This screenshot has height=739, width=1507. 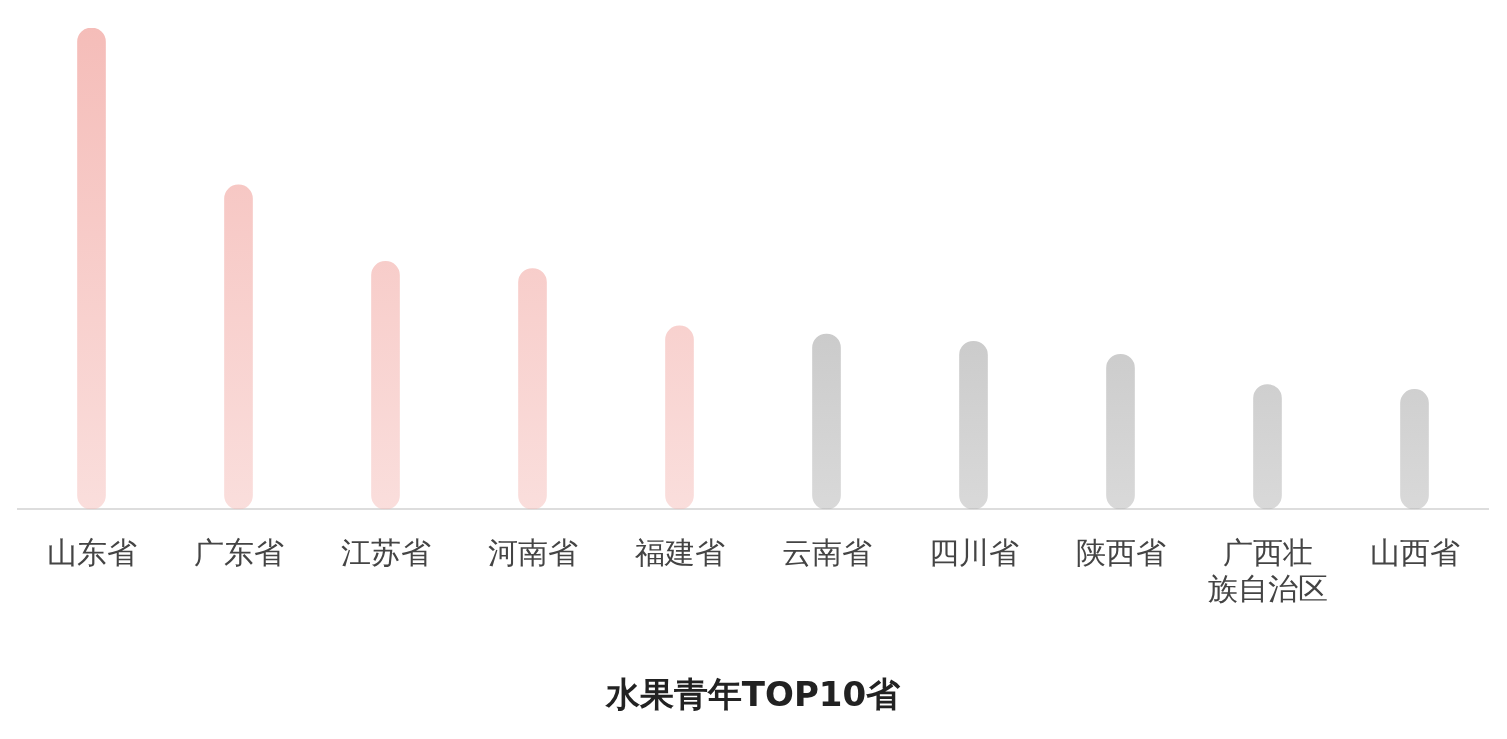 I want to click on x-tick-label: 福建省, so click(x=679, y=552).